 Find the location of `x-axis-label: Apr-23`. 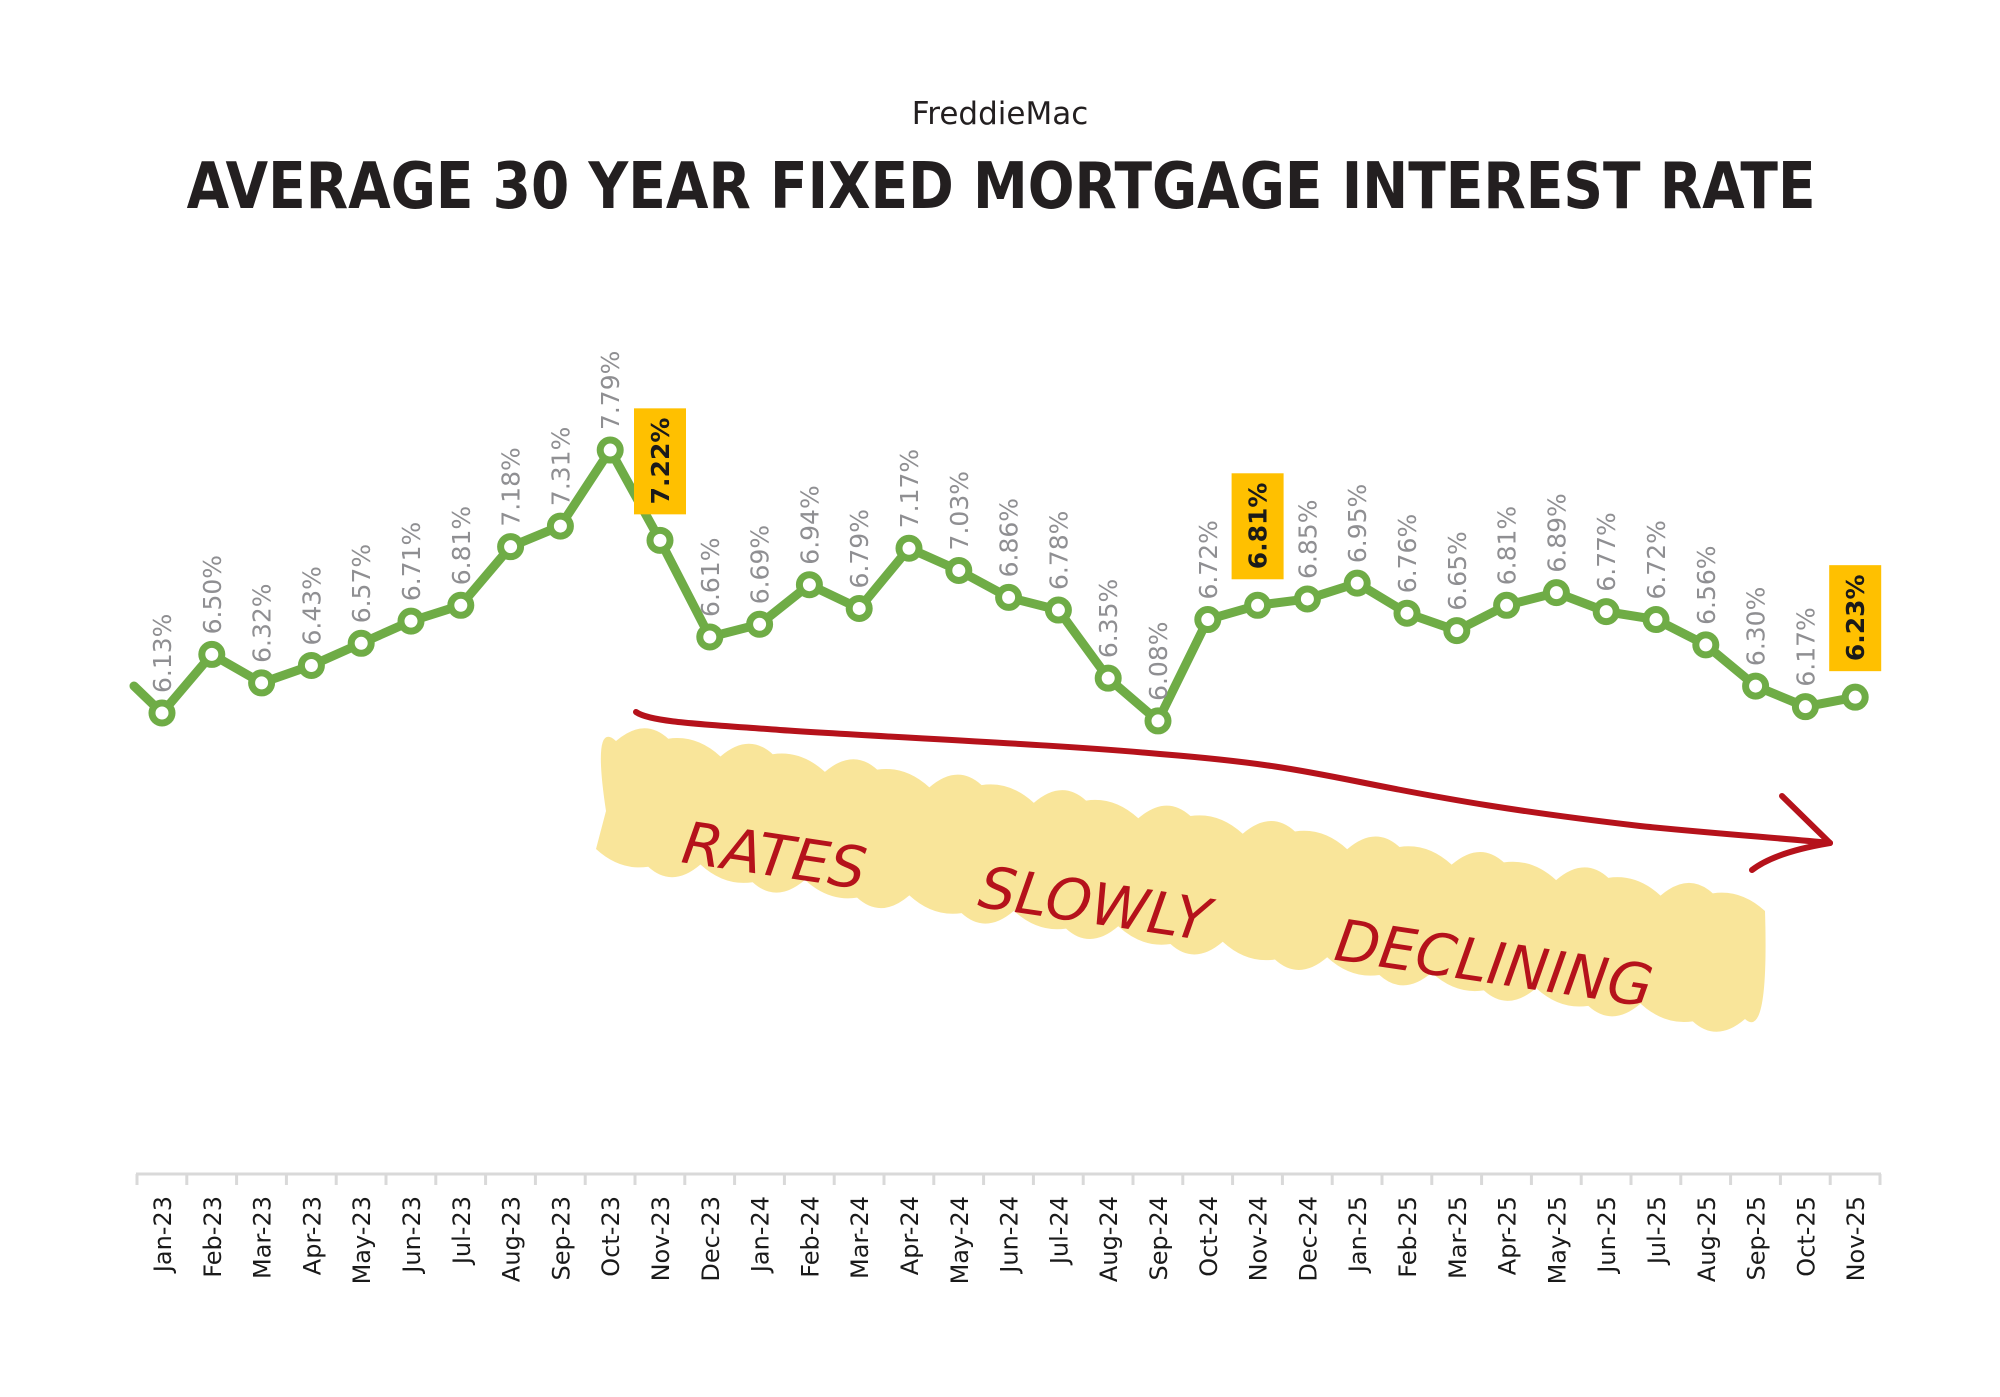

x-axis-label: Apr-23 is located at coordinates (312, 1235).